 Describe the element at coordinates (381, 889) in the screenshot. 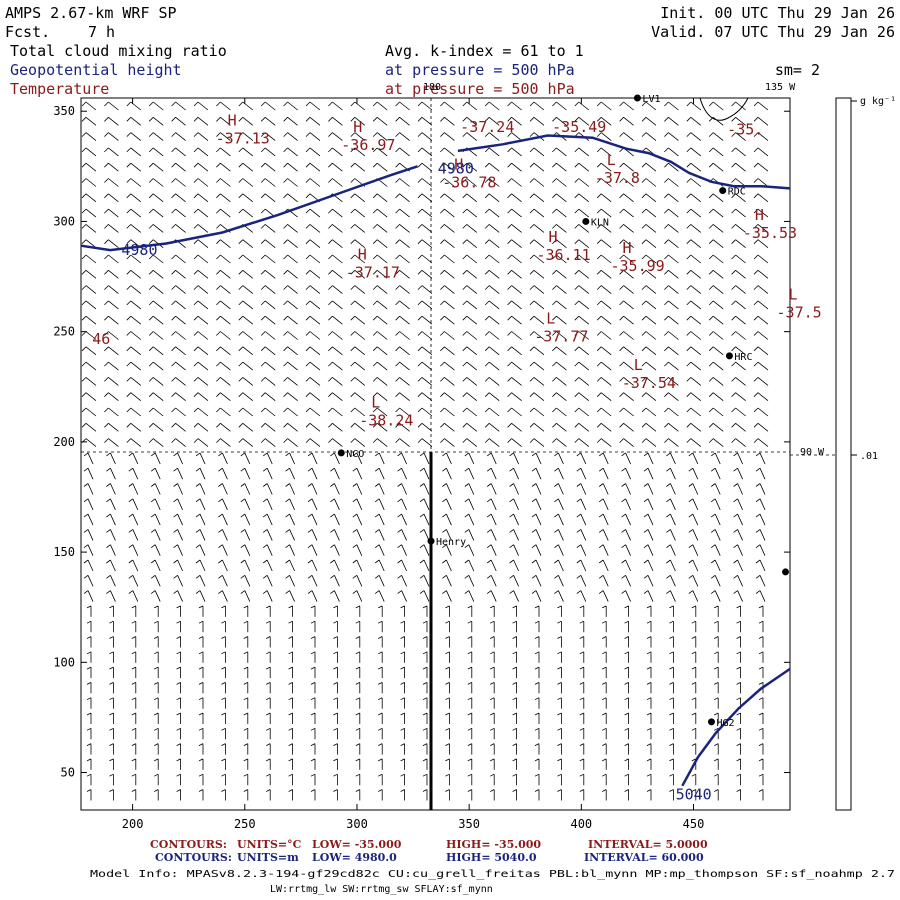

I see `model-info-2: LW:rrtmg_lw SW:rrtmg_sw SFLAY:sf_mynn` at that location.